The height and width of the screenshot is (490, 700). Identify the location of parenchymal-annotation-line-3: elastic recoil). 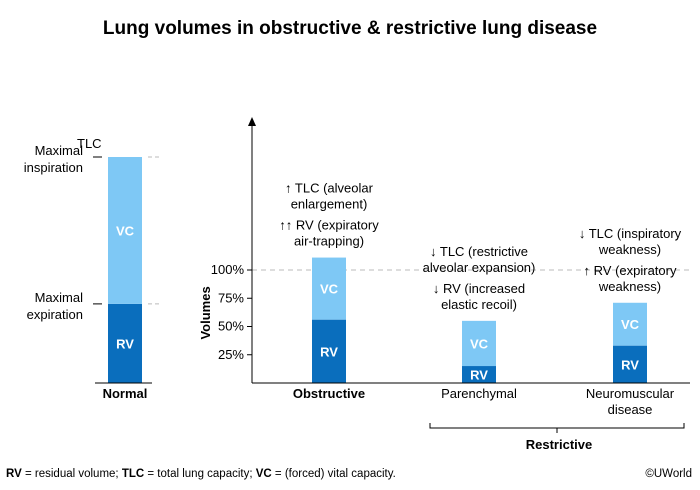
(479, 304).